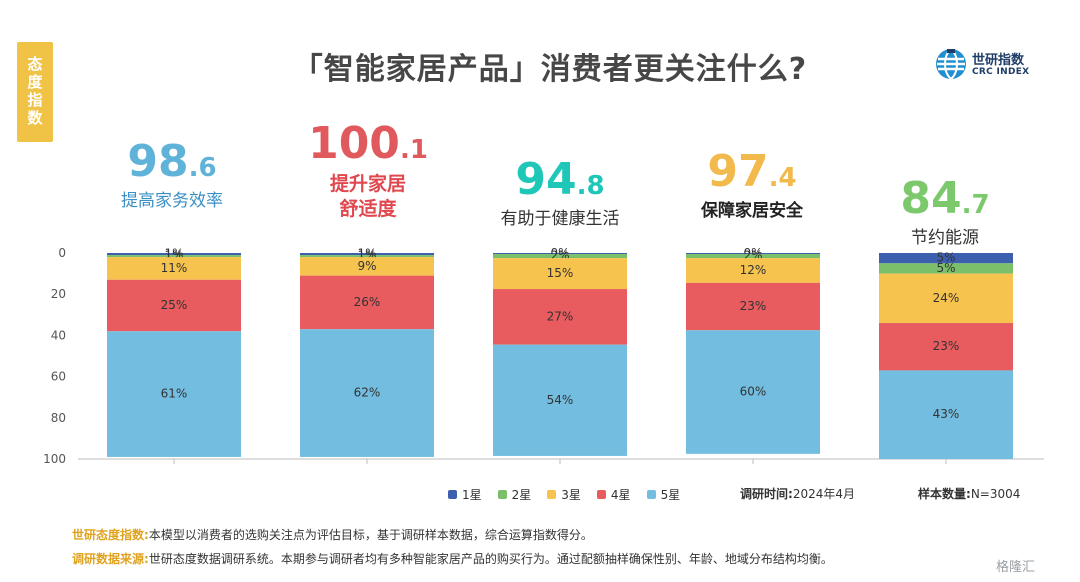  I want to click on note-index-label: 世研态度指数:, so click(110, 535).